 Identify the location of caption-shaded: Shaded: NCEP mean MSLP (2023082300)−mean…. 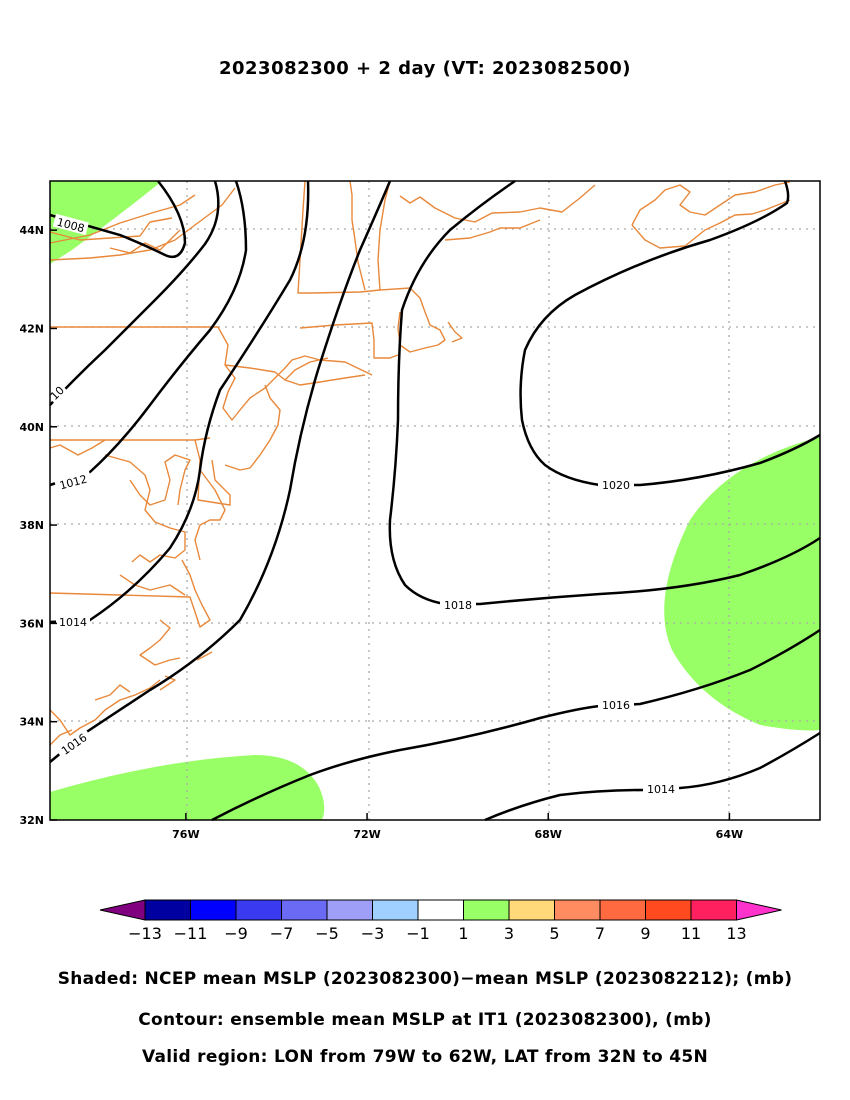
(425, 979).